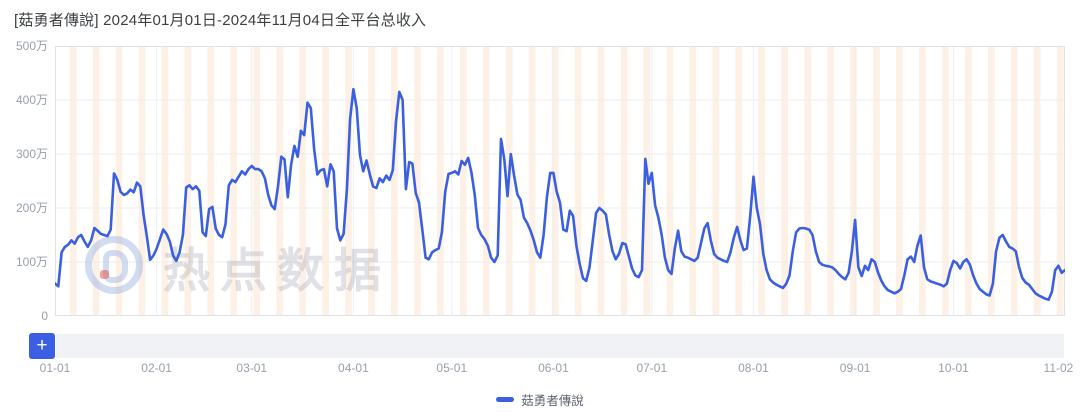  Describe the element at coordinates (156, 368) in the screenshot. I see `x-axis-tick-label: 02-01` at that location.